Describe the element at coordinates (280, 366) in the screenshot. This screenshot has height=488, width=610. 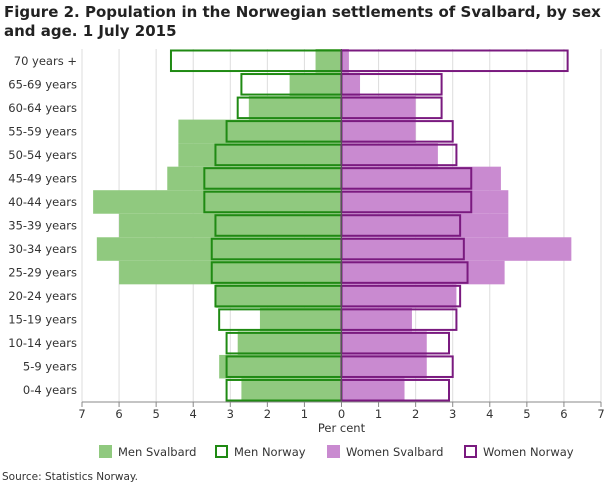
I see `bar-men-svalbard-5-9-years` at that location.